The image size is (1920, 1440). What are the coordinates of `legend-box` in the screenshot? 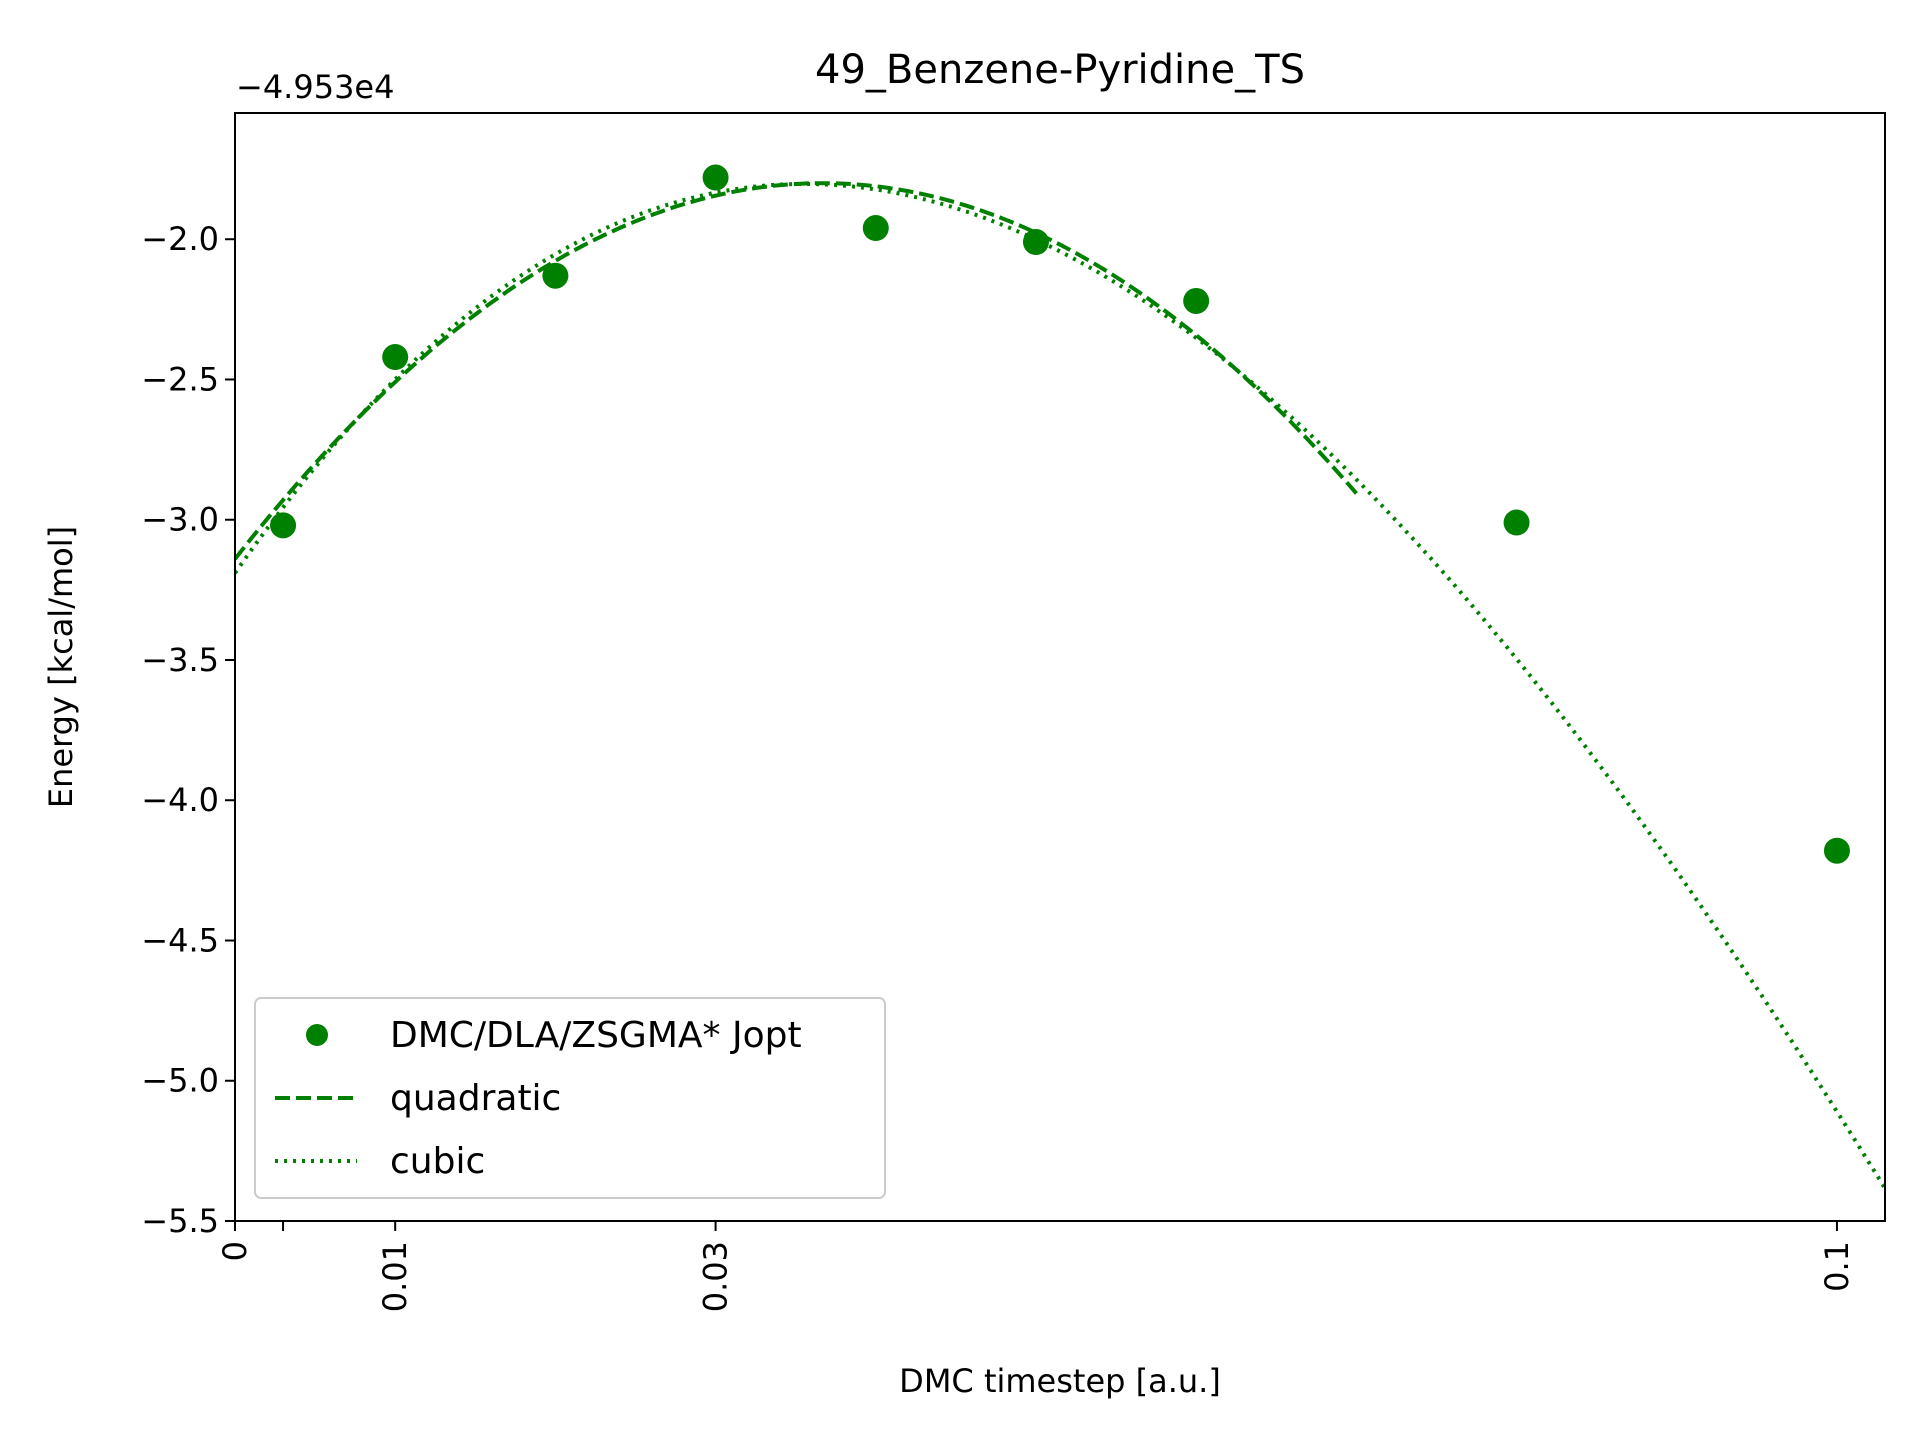 It's located at (570, 1098).